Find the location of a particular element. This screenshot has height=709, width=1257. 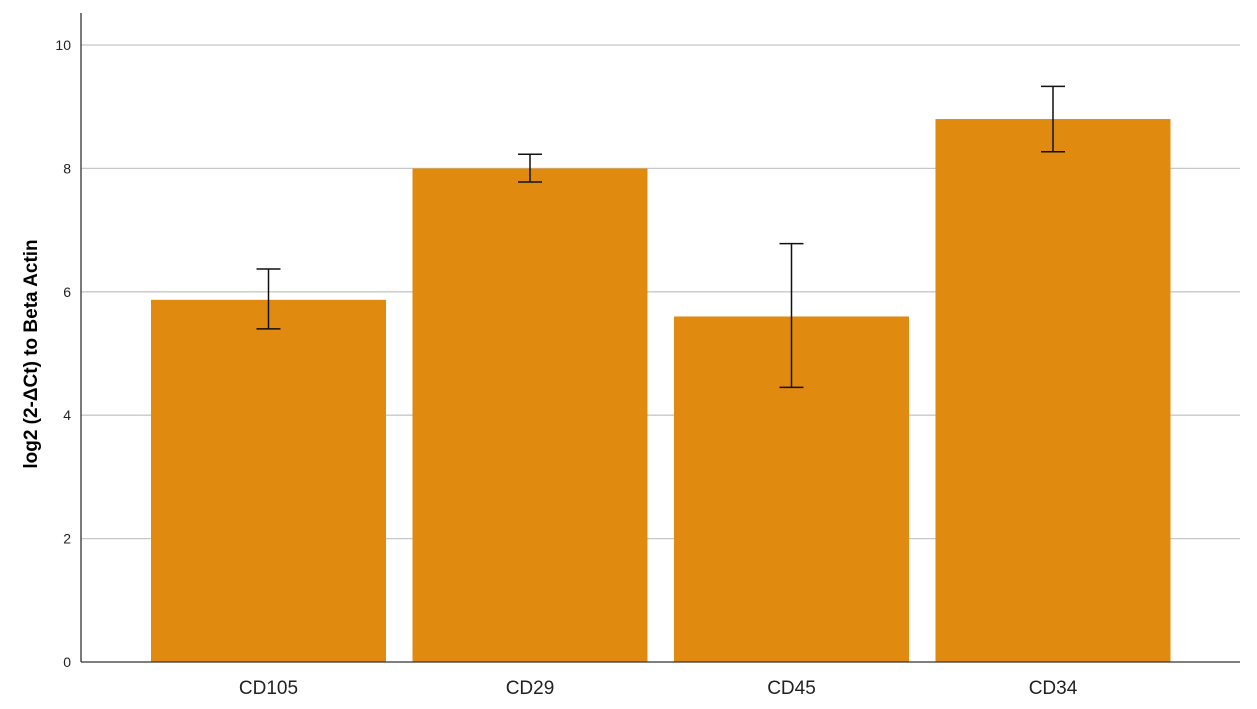

y-tick-label: 0 is located at coordinates (67, 662).